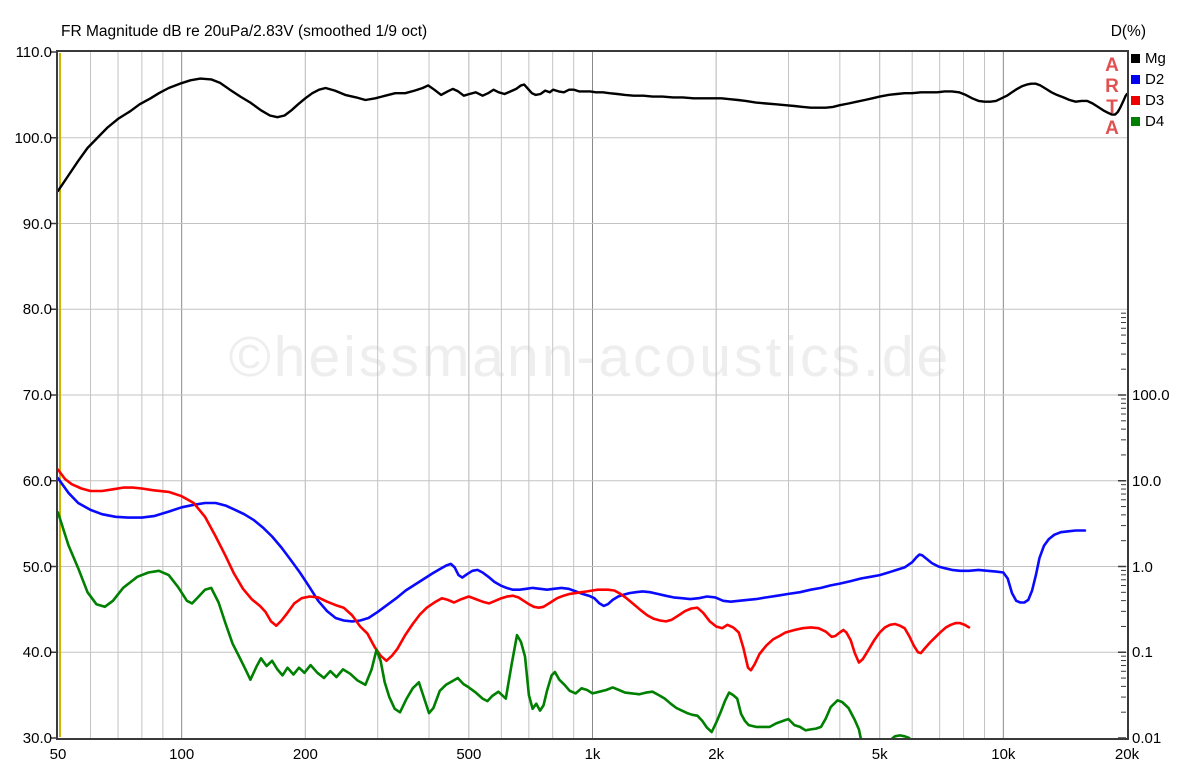  What do you see at coordinates (1155, 100) in the screenshot?
I see `legend-label: D3` at bounding box center [1155, 100].